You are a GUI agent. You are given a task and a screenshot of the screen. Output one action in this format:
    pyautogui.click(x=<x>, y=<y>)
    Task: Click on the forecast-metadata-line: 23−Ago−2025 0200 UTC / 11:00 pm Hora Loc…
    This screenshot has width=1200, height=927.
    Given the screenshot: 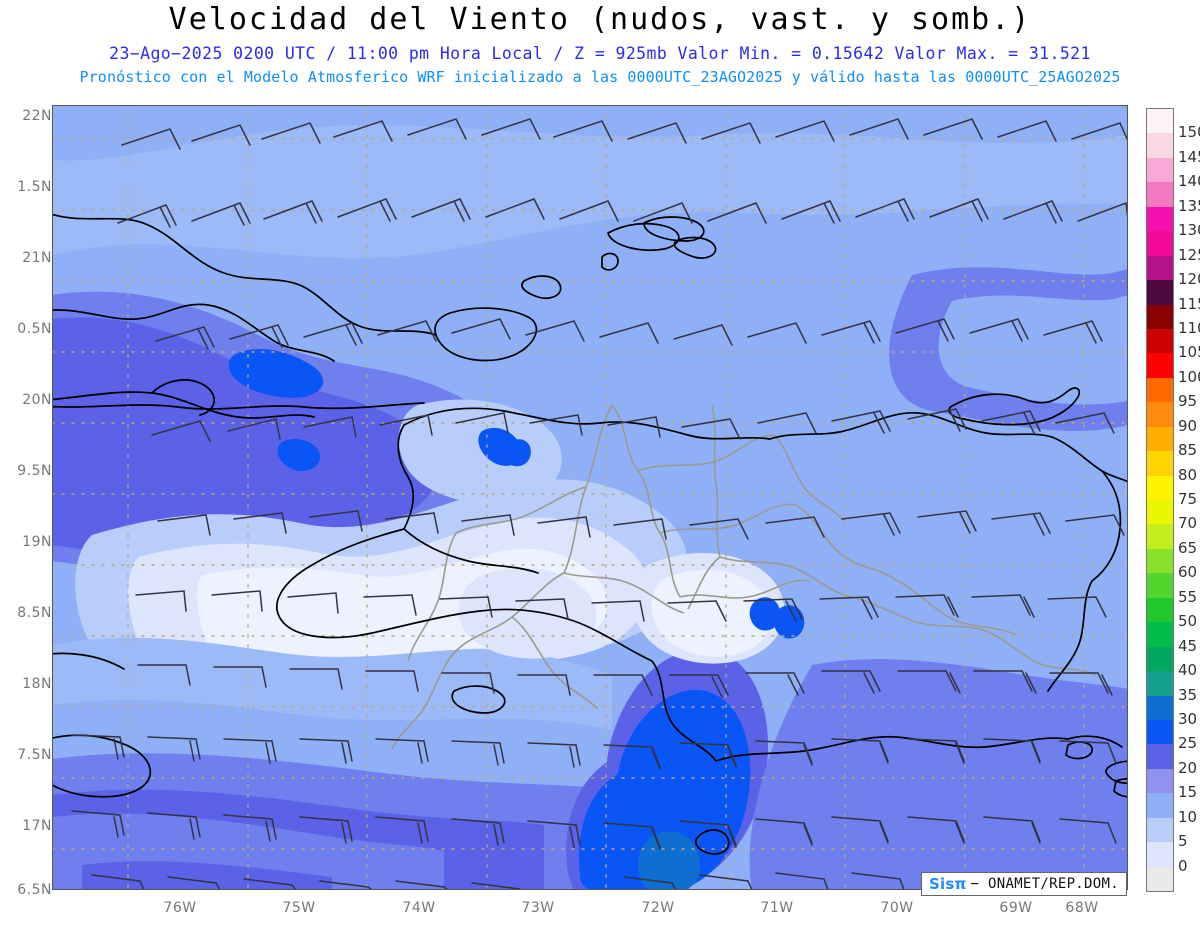 What is the action you would take?
    pyautogui.click(x=600, y=53)
    